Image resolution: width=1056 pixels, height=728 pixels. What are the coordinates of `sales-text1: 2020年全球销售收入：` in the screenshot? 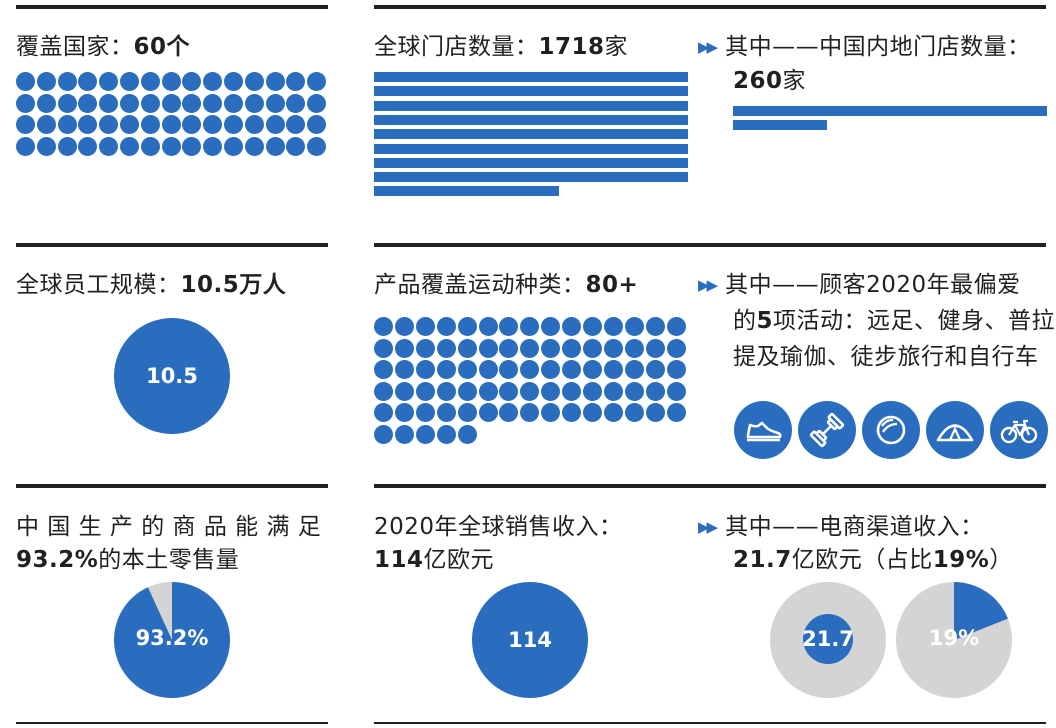 It's located at (498, 527).